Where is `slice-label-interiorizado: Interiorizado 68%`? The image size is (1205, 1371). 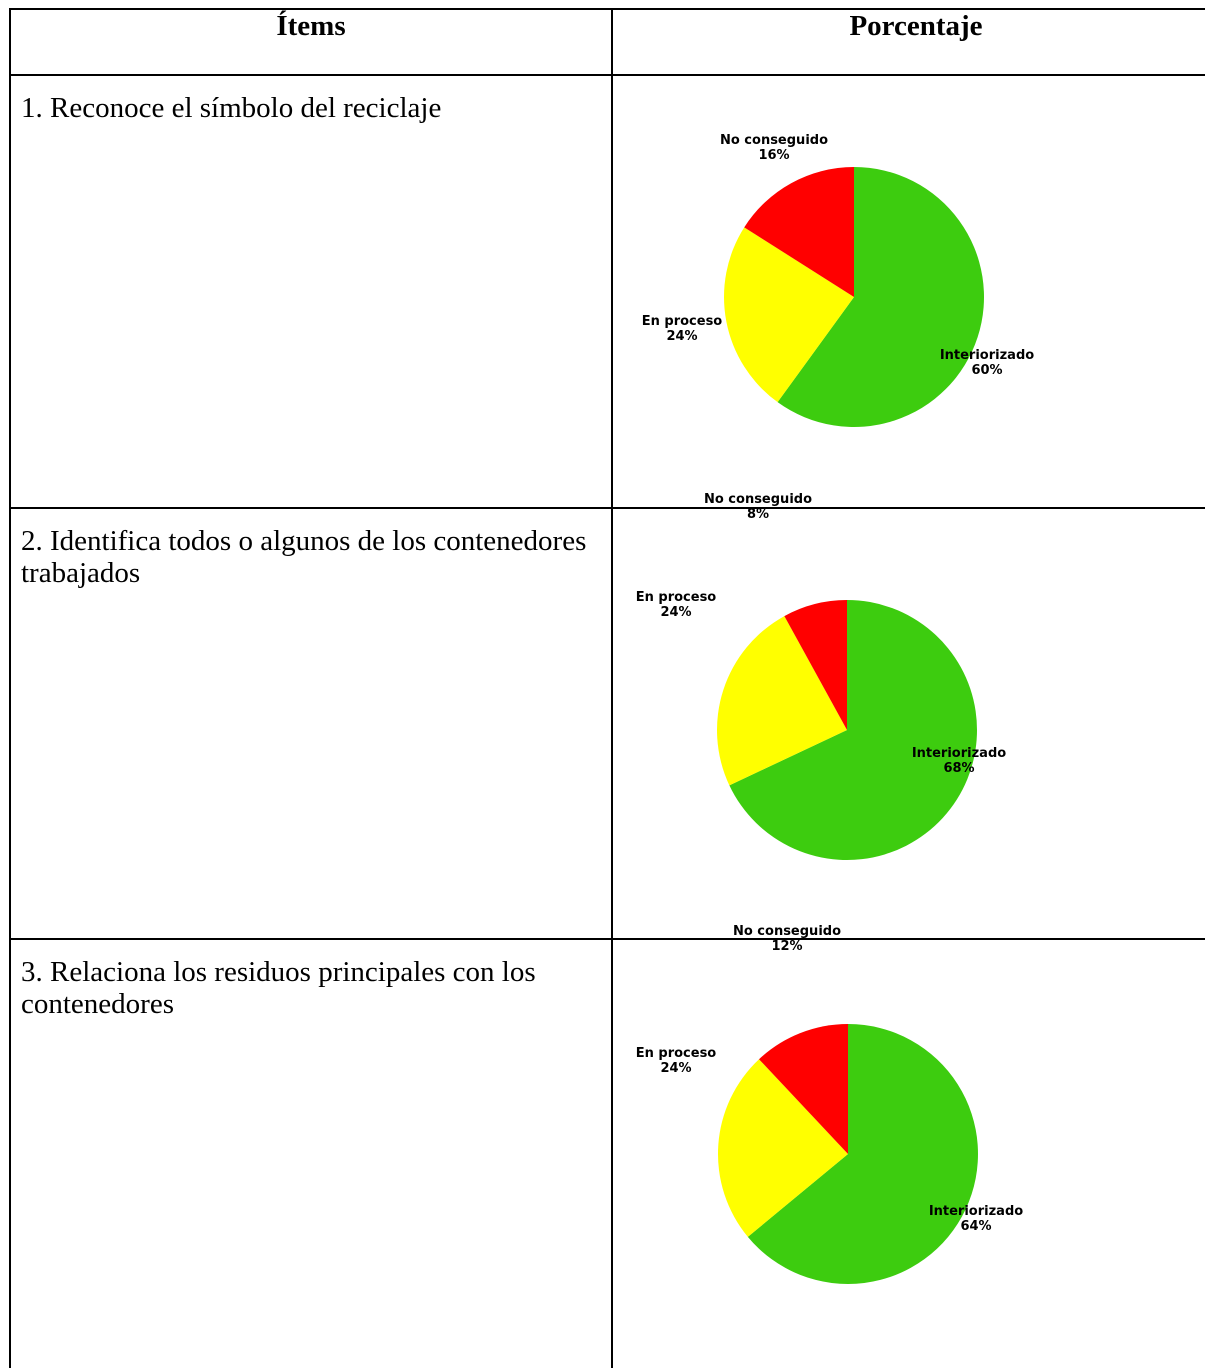
slice-label-interiorizado: Interiorizado 68% is located at coordinates (959, 761).